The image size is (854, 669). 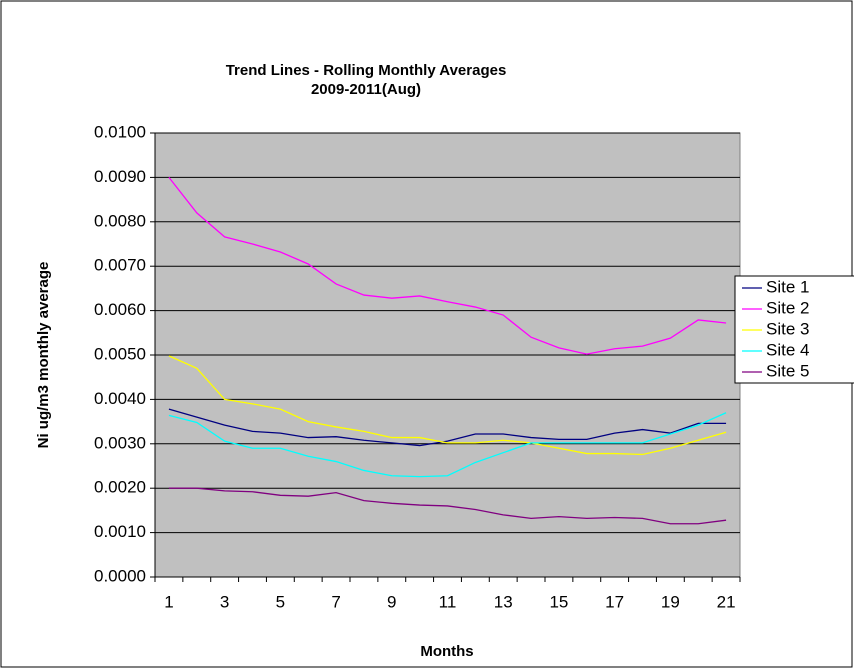 What do you see at coordinates (168, 601) in the screenshot?
I see `x-tick-label: 1` at bounding box center [168, 601].